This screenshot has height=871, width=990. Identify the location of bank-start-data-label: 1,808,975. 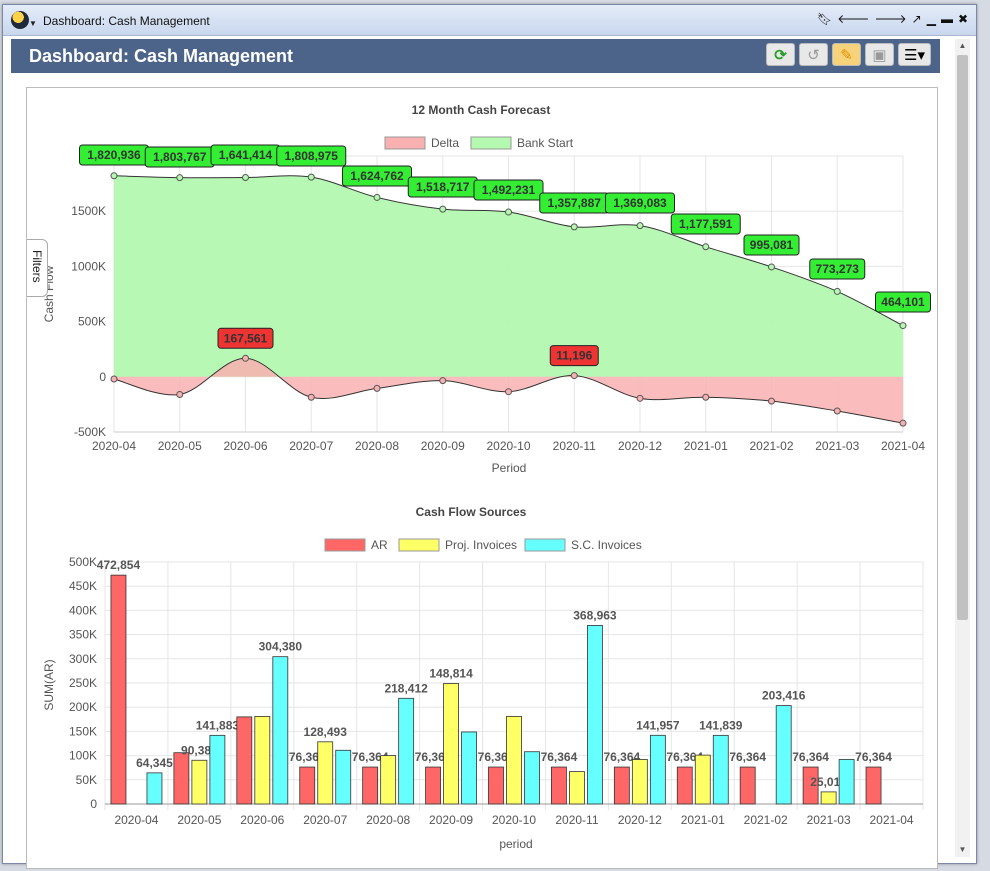
(312, 156).